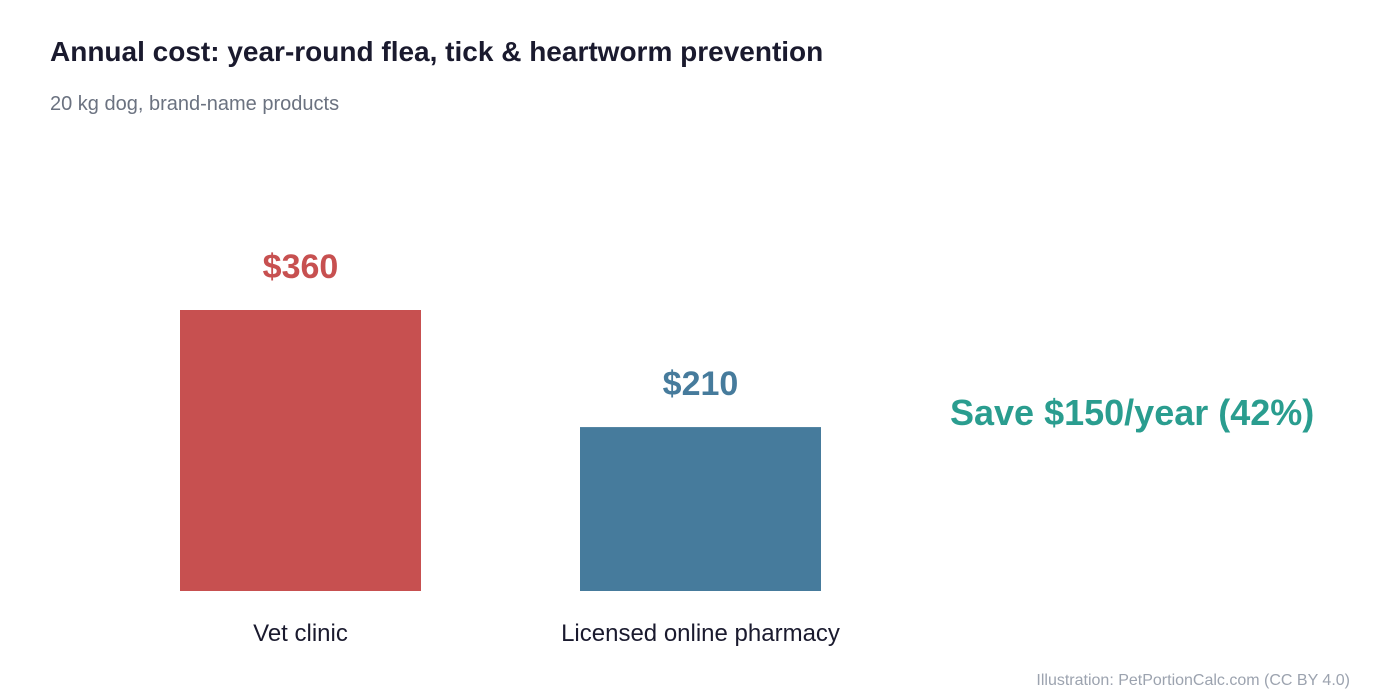 The image size is (1400, 700). What do you see at coordinates (195, 104) in the screenshot?
I see `chart-subtitle: 20 kg dog, brand-name products` at bounding box center [195, 104].